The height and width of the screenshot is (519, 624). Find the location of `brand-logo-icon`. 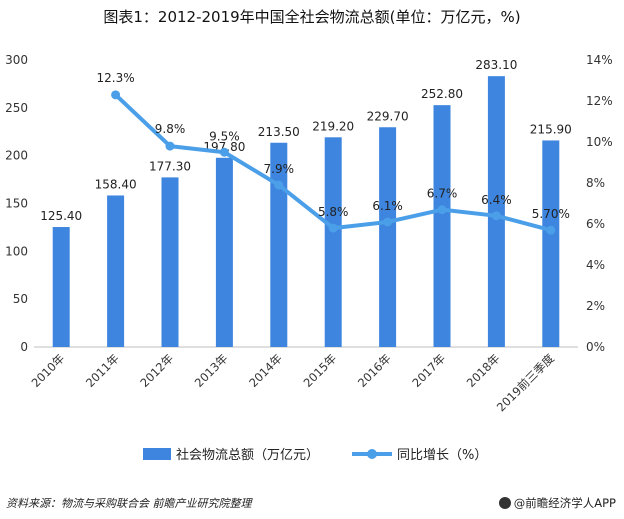

brand-logo-icon is located at coordinates (504, 503).